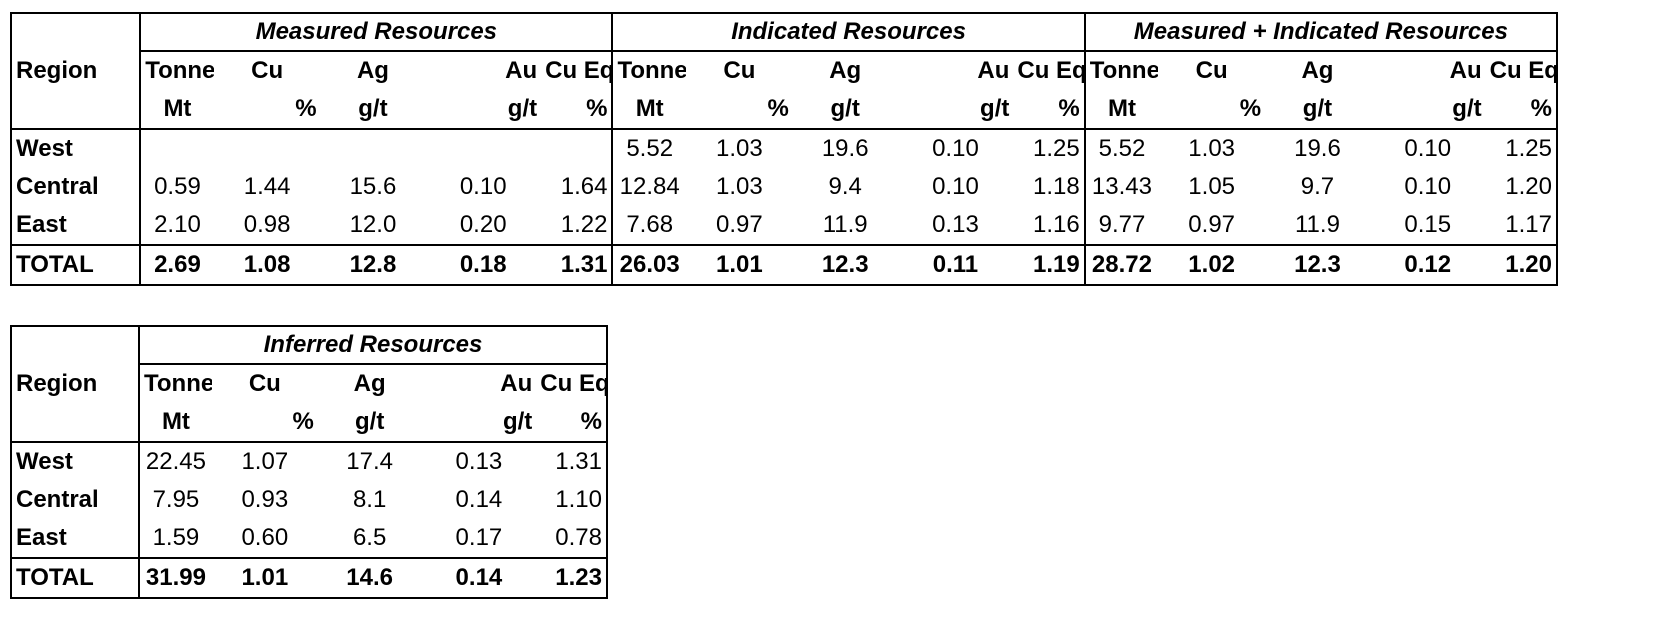 The height and width of the screenshot is (630, 1658). What do you see at coordinates (578, 499) in the screenshot?
I see `value-cu-eq: 1.10` at bounding box center [578, 499].